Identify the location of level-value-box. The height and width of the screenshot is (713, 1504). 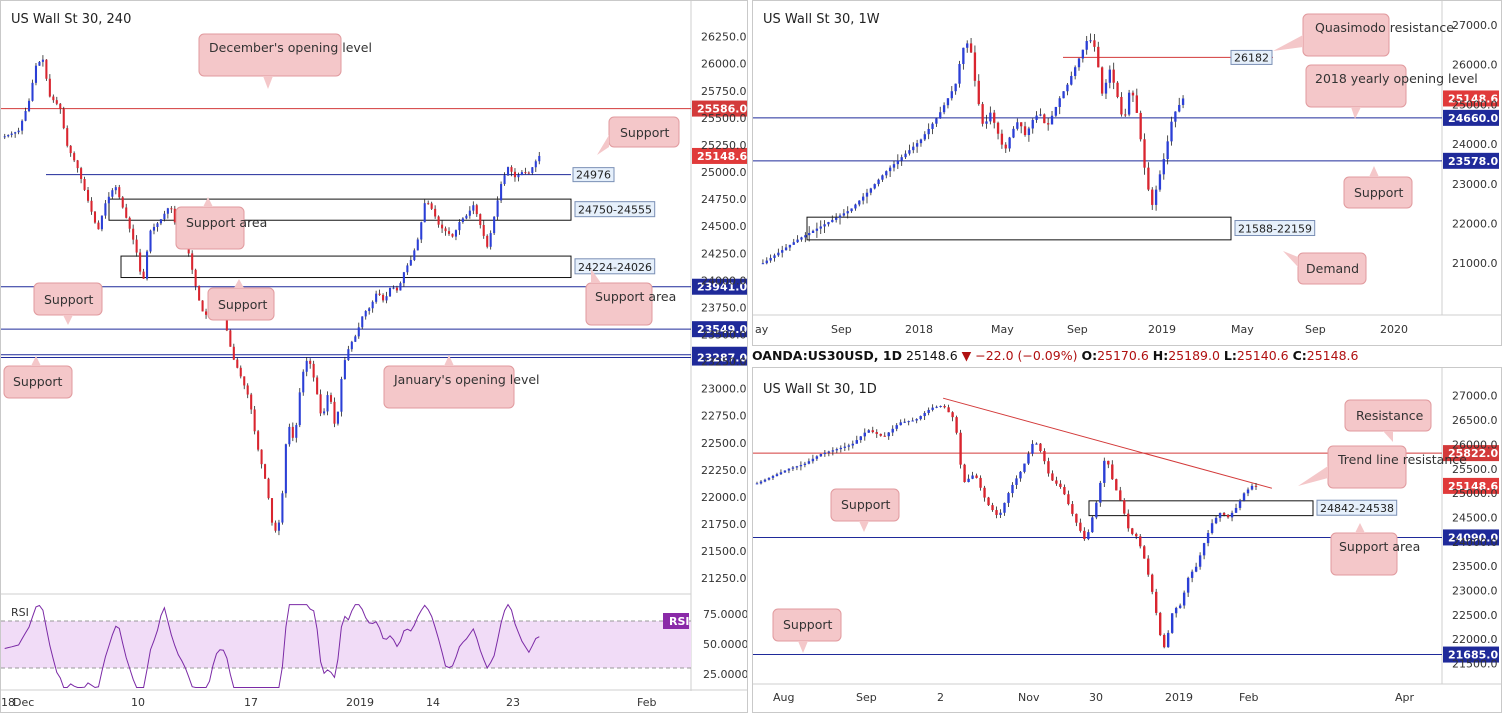
(1251, 57).